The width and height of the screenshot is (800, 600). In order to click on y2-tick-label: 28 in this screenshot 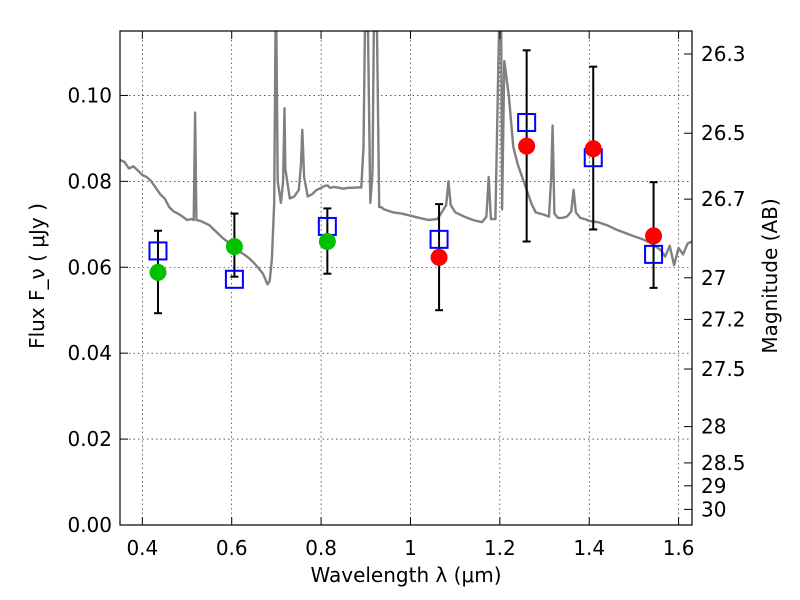, I will do `click(713, 427)`.